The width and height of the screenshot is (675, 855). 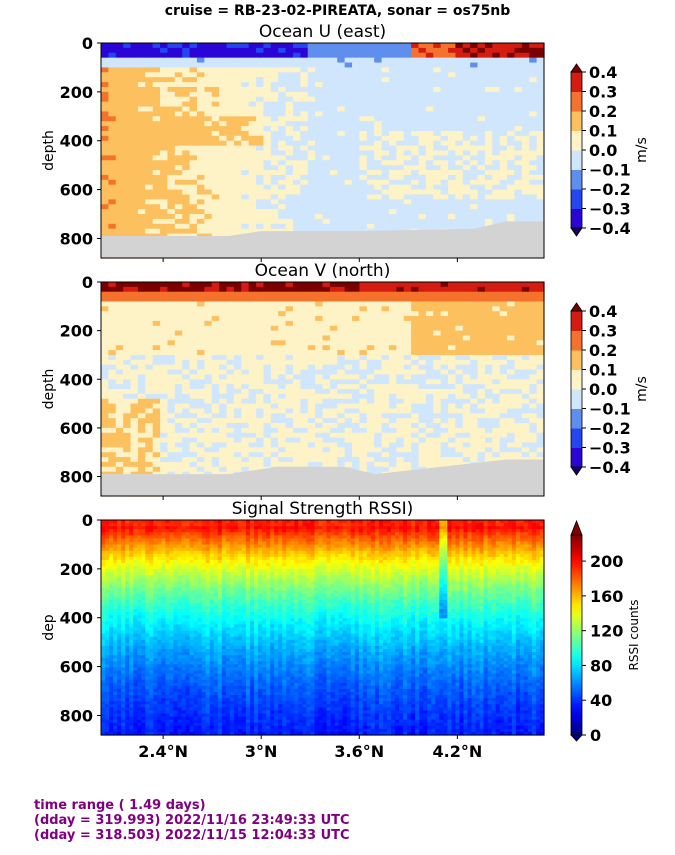 What do you see at coordinates (322, 32) in the screenshot?
I see `panel-title: Ocean U (east)` at bounding box center [322, 32].